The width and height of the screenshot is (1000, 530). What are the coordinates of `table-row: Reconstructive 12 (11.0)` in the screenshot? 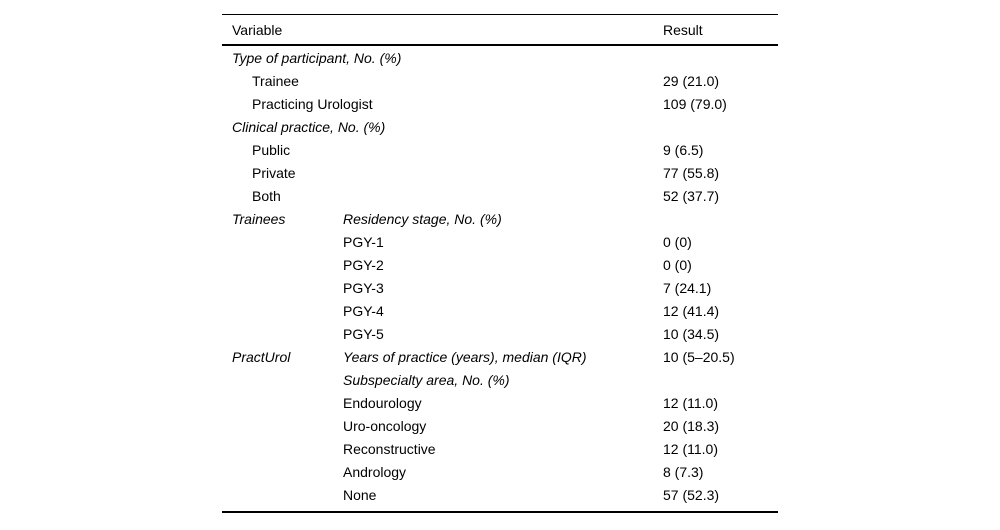 It's located at (500, 449).